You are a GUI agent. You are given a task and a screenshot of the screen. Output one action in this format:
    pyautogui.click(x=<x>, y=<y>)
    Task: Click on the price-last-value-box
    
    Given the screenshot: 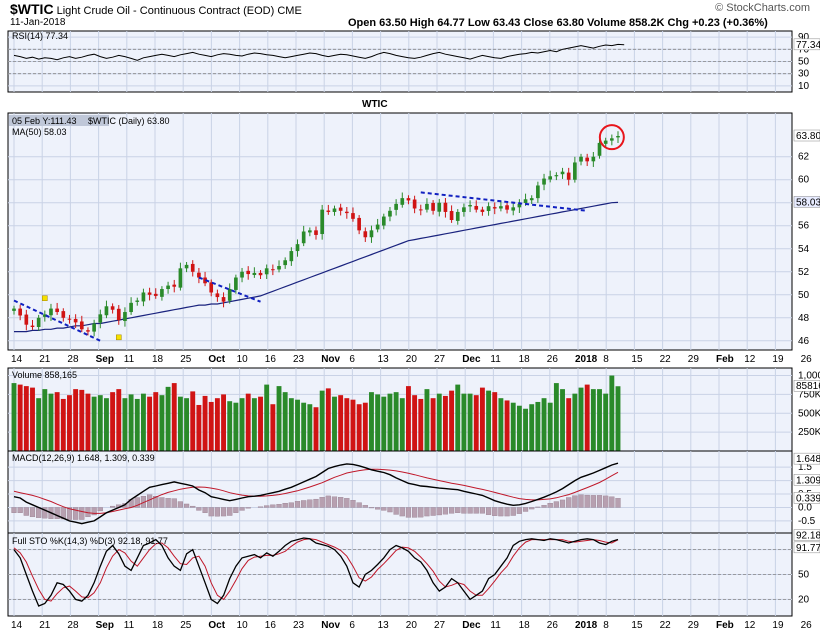 What is the action you would take?
    pyautogui.click(x=806, y=135)
    